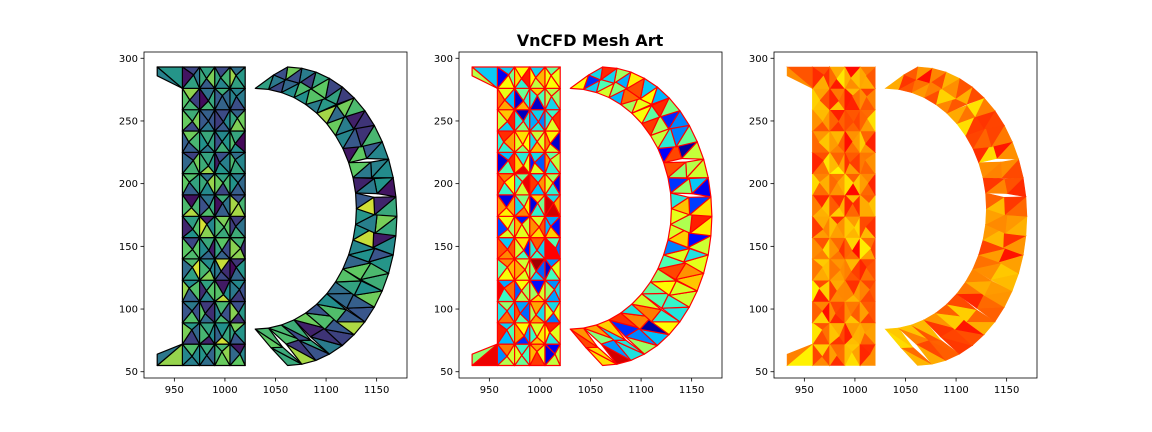  I want to click on x-tick-label: 1150, so click(1006, 390).